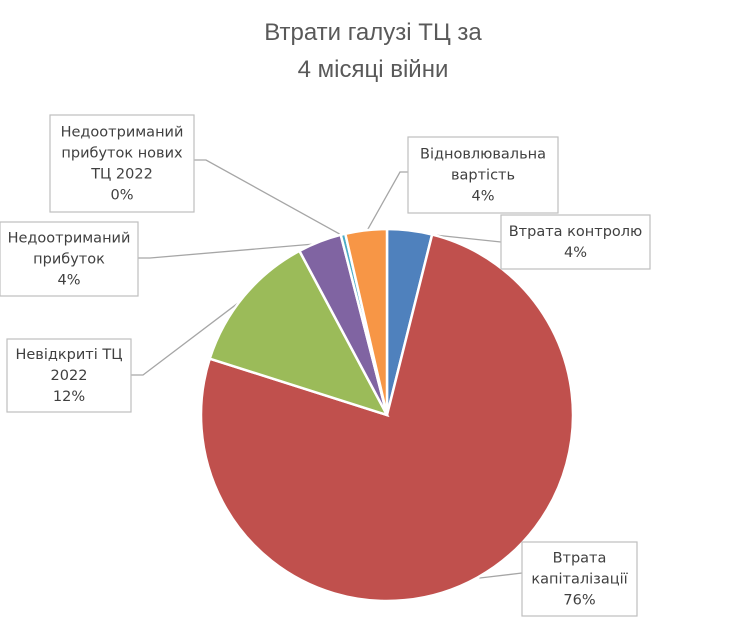  I want to click on data-label-category: 2022, so click(69, 376).